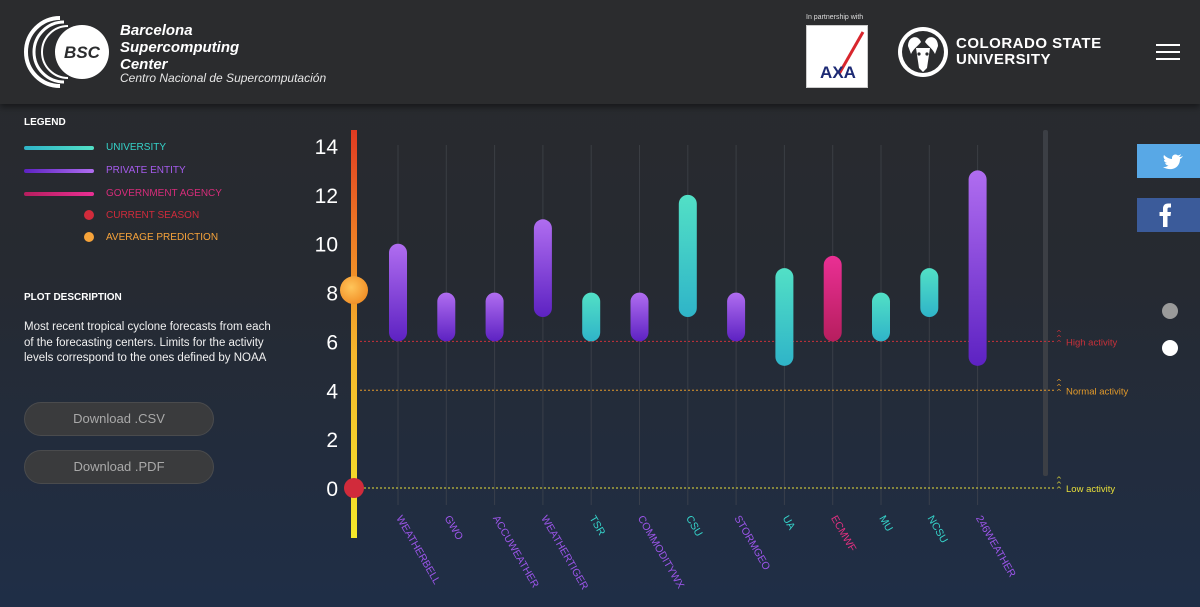 The width and height of the screenshot is (1200, 607). I want to click on bsc-name-line: Supercomputing, so click(180, 47).